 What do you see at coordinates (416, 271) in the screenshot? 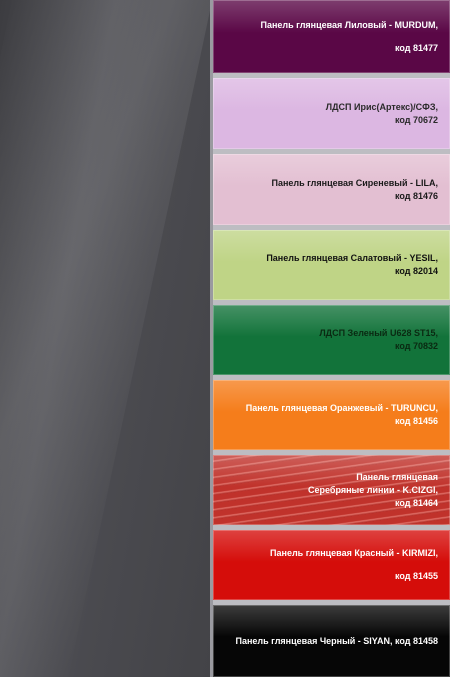
I see `swatch-code: код 82014` at bounding box center [416, 271].